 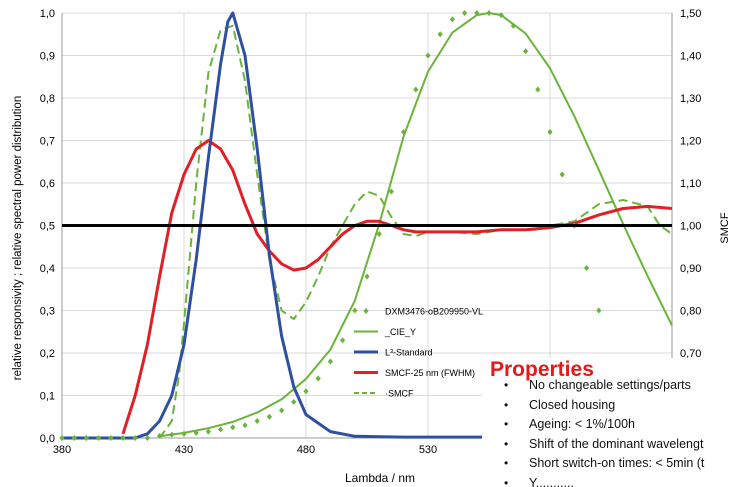 I want to click on y2-tick-label: 0,70, so click(x=690, y=354).